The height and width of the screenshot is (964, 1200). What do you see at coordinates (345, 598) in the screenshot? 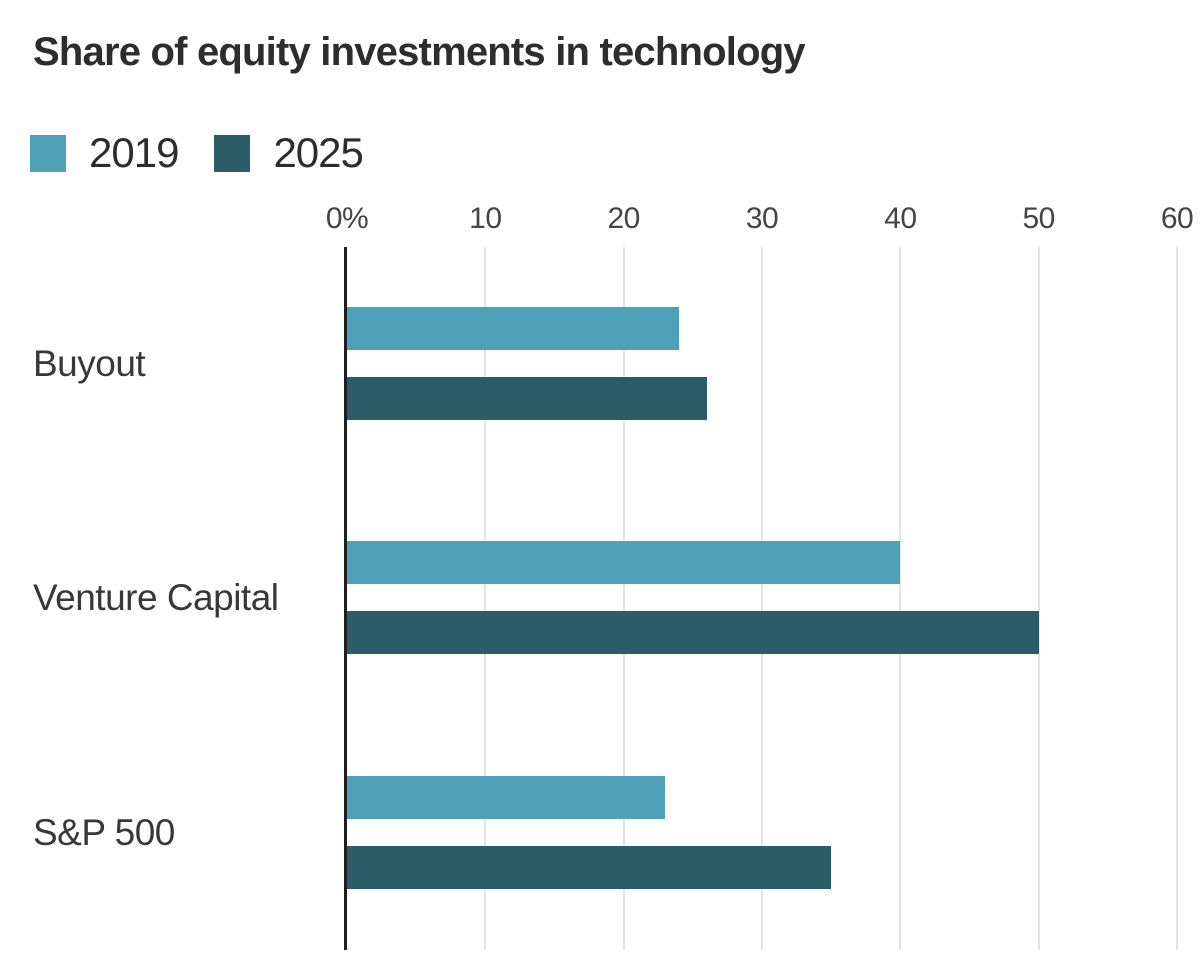
I see `x-axis-zero-line` at bounding box center [345, 598].